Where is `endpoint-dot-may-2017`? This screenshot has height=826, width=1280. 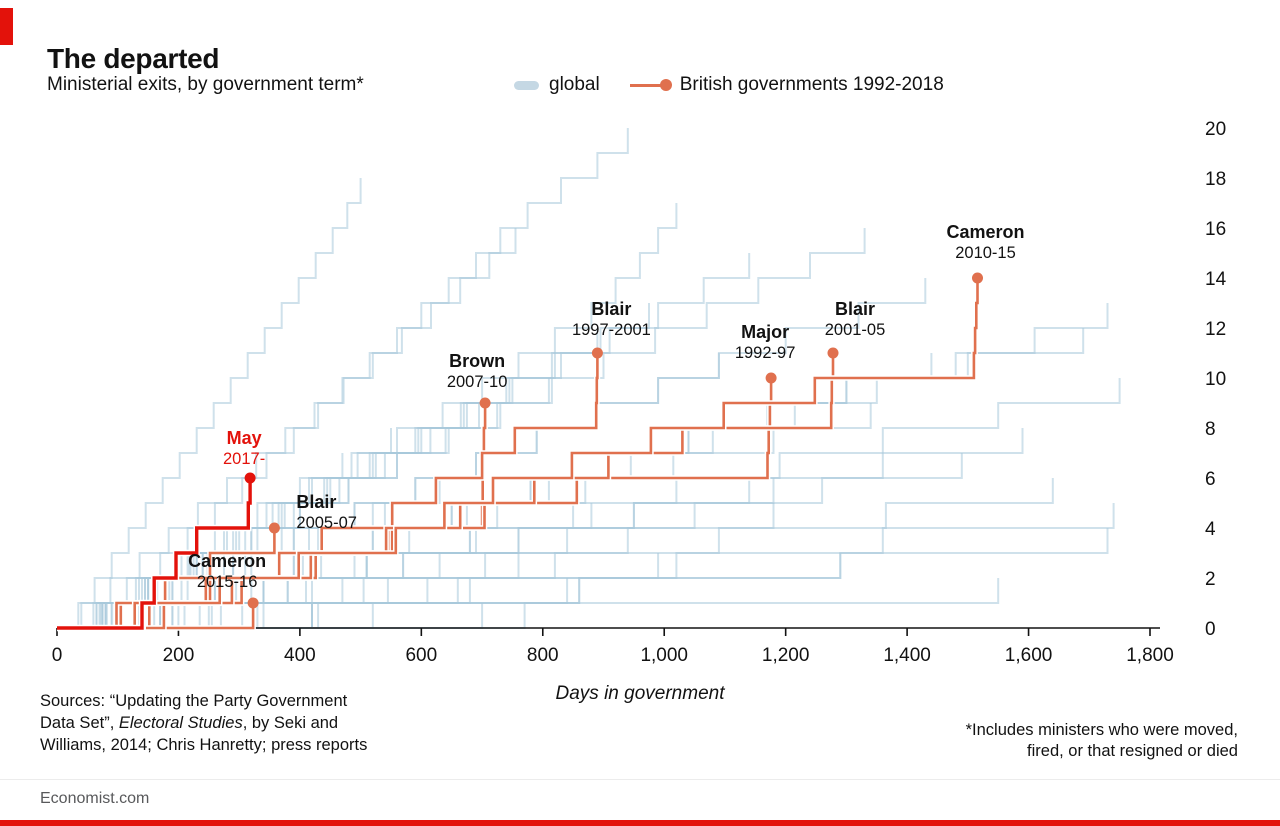
endpoint-dot-may-2017 is located at coordinates (250, 478).